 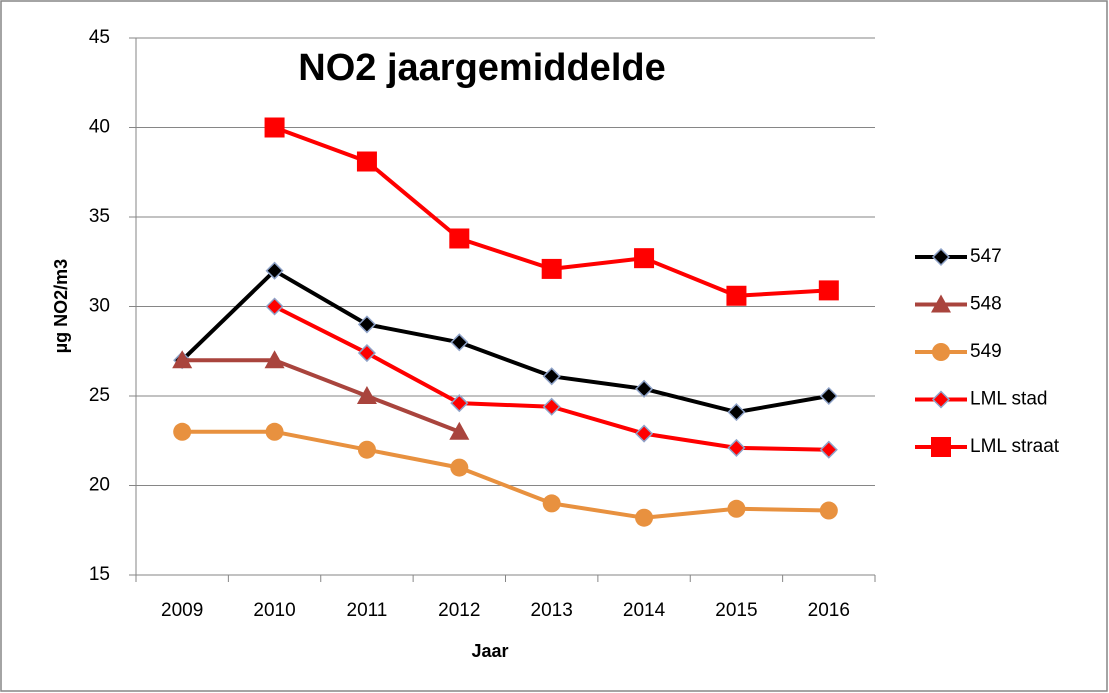 What do you see at coordinates (1008, 399) in the screenshot?
I see `legend-label: LML stad` at bounding box center [1008, 399].